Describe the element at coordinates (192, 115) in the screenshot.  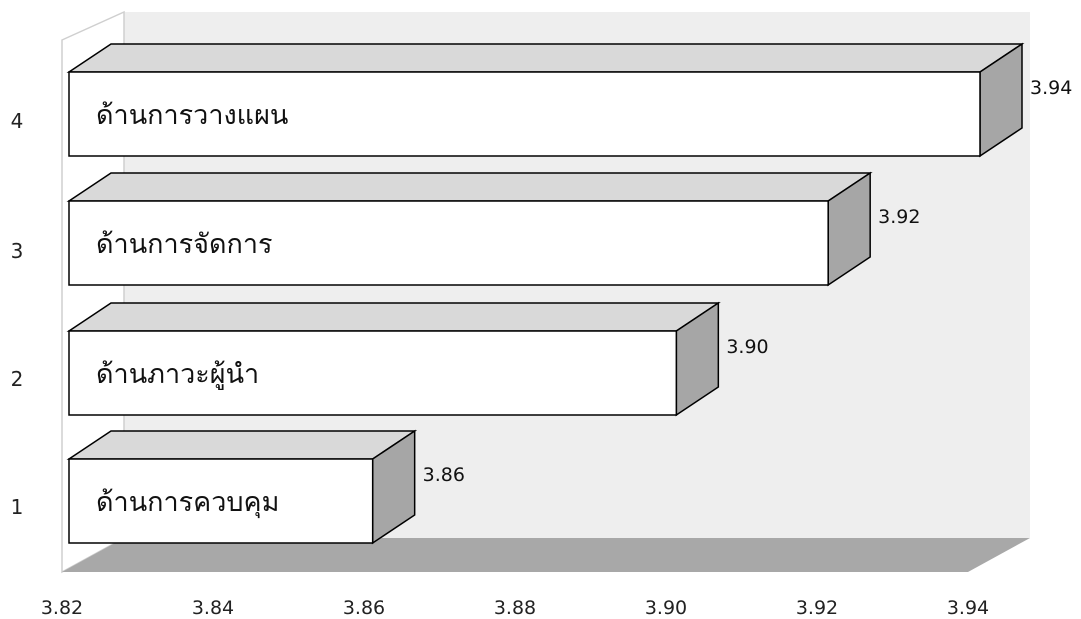
I see `bar-text-label: ด้านการวางแผน` at that location.